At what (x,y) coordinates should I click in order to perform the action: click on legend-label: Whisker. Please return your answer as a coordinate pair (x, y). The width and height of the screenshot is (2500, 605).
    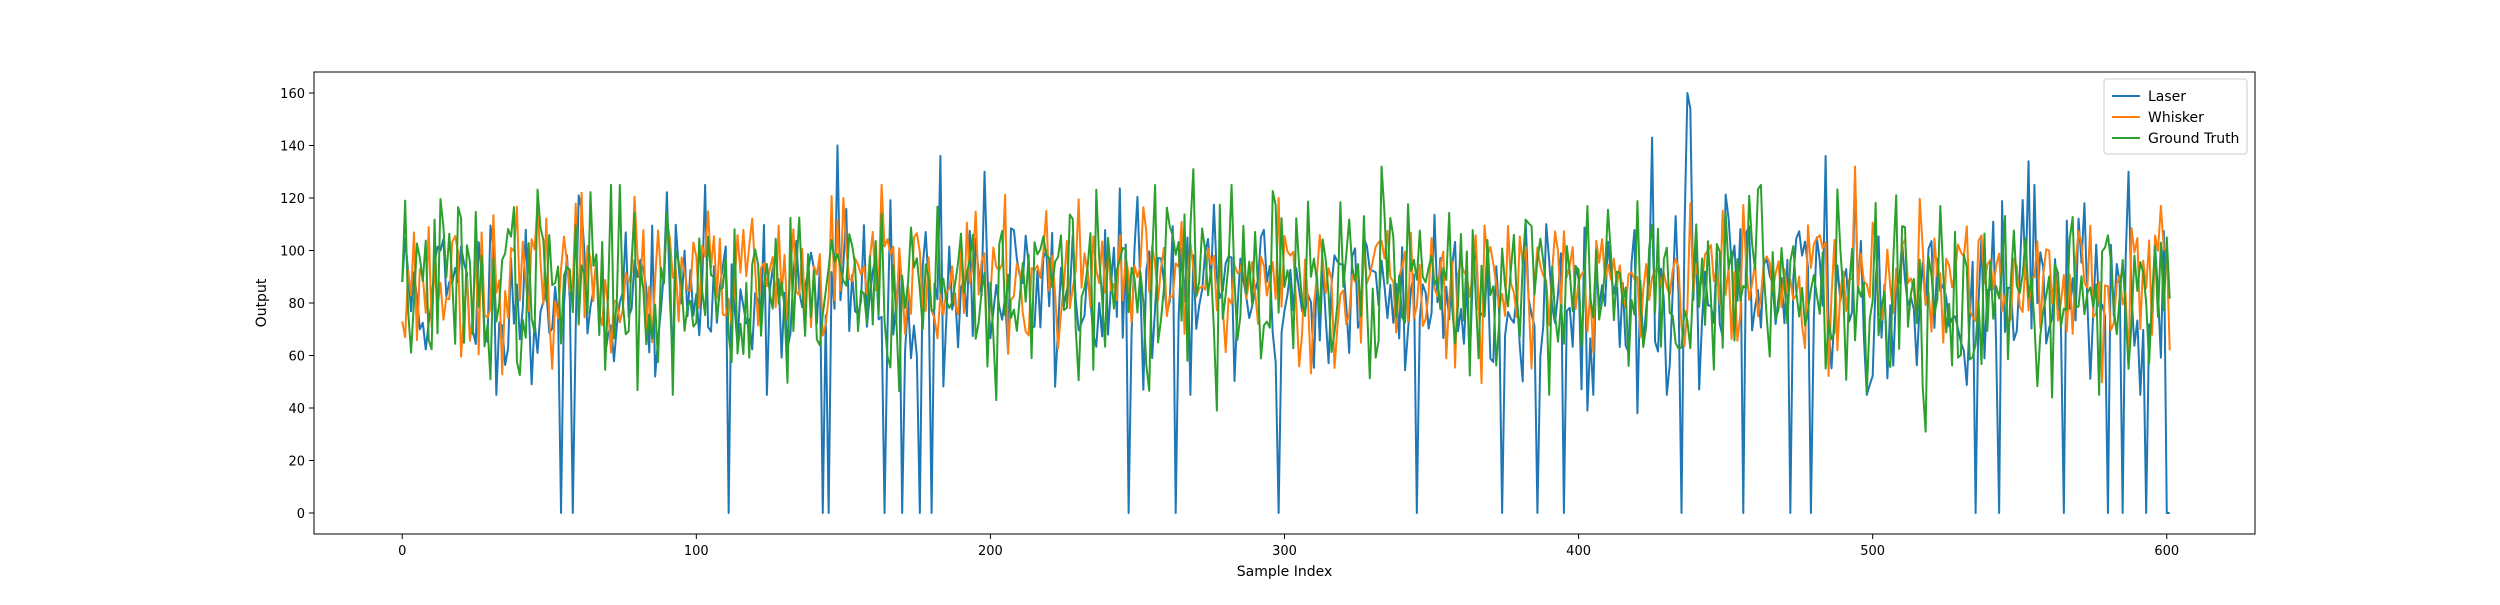
    Looking at the image, I should click on (2176, 118).